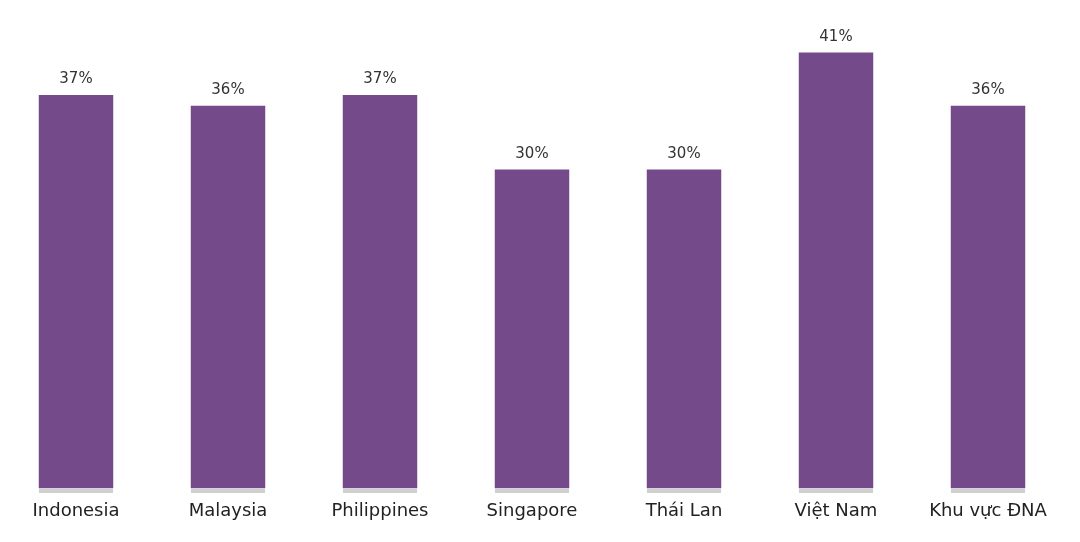 Image resolution: width=1080 pixels, height=542 pixels. I want to click on x-tick-label: Philippines, so click(380, 509).